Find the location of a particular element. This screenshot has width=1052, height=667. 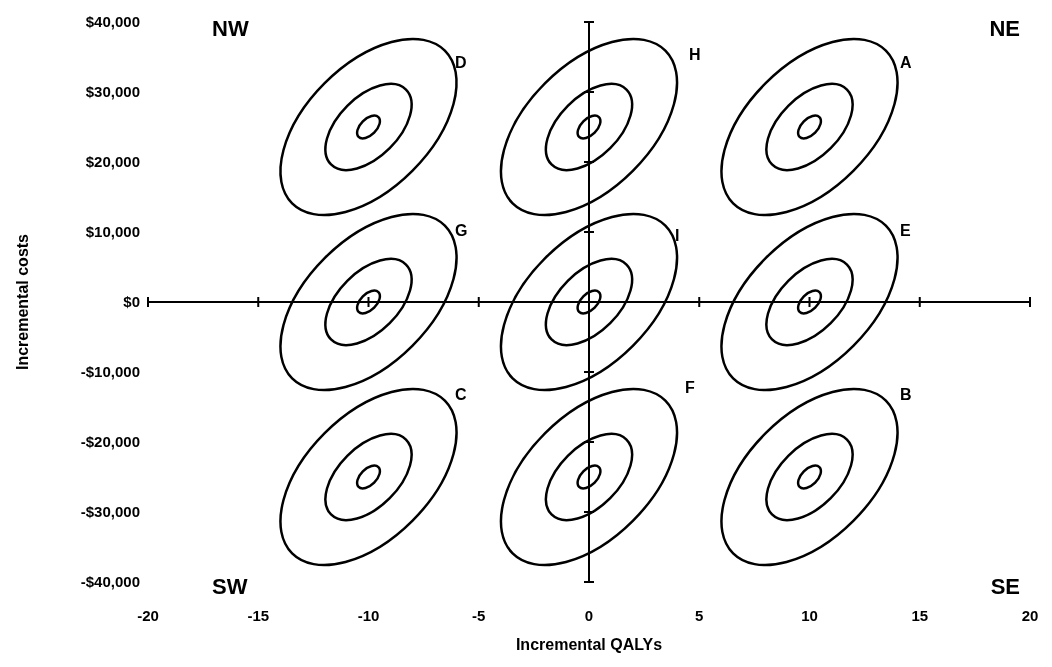

annotation: H is located at coordinates (695, 55).